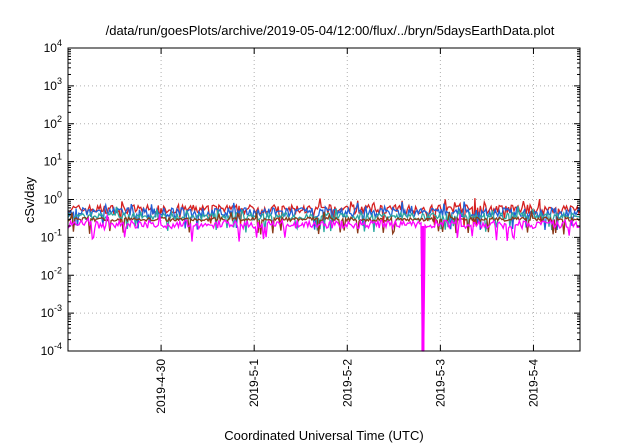  What do you see at coordinates (254, 383) in the screenshot?
I see `x-tick-label: 2019-5-1` at bounding box center [254, 383].